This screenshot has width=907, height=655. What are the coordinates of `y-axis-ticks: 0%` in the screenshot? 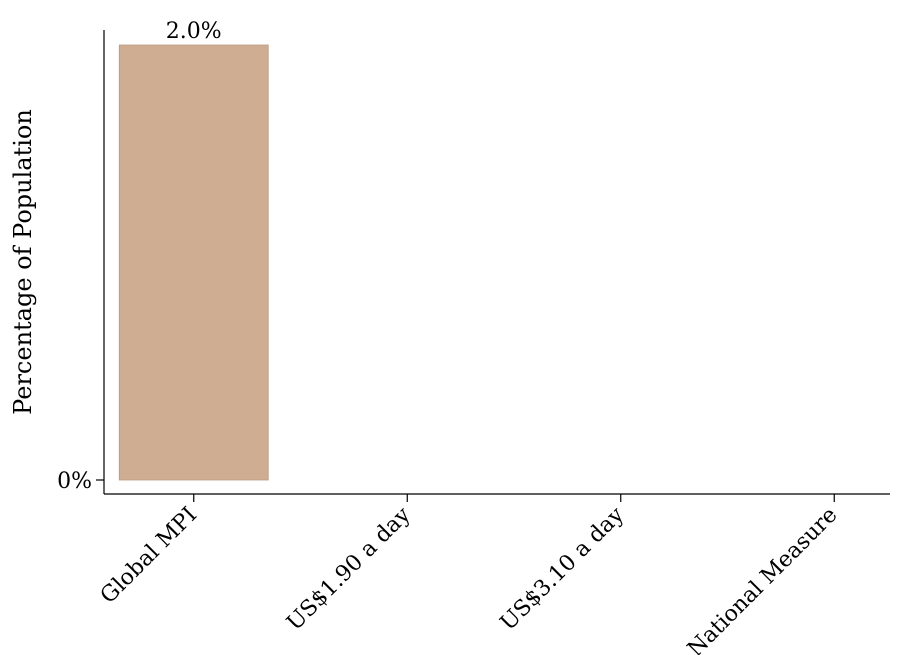 It's located at (80, 481).